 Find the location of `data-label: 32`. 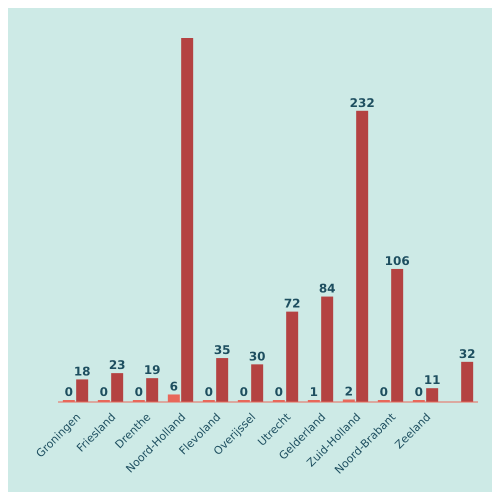

data-label: 32 is located at coordinates (467, 353).